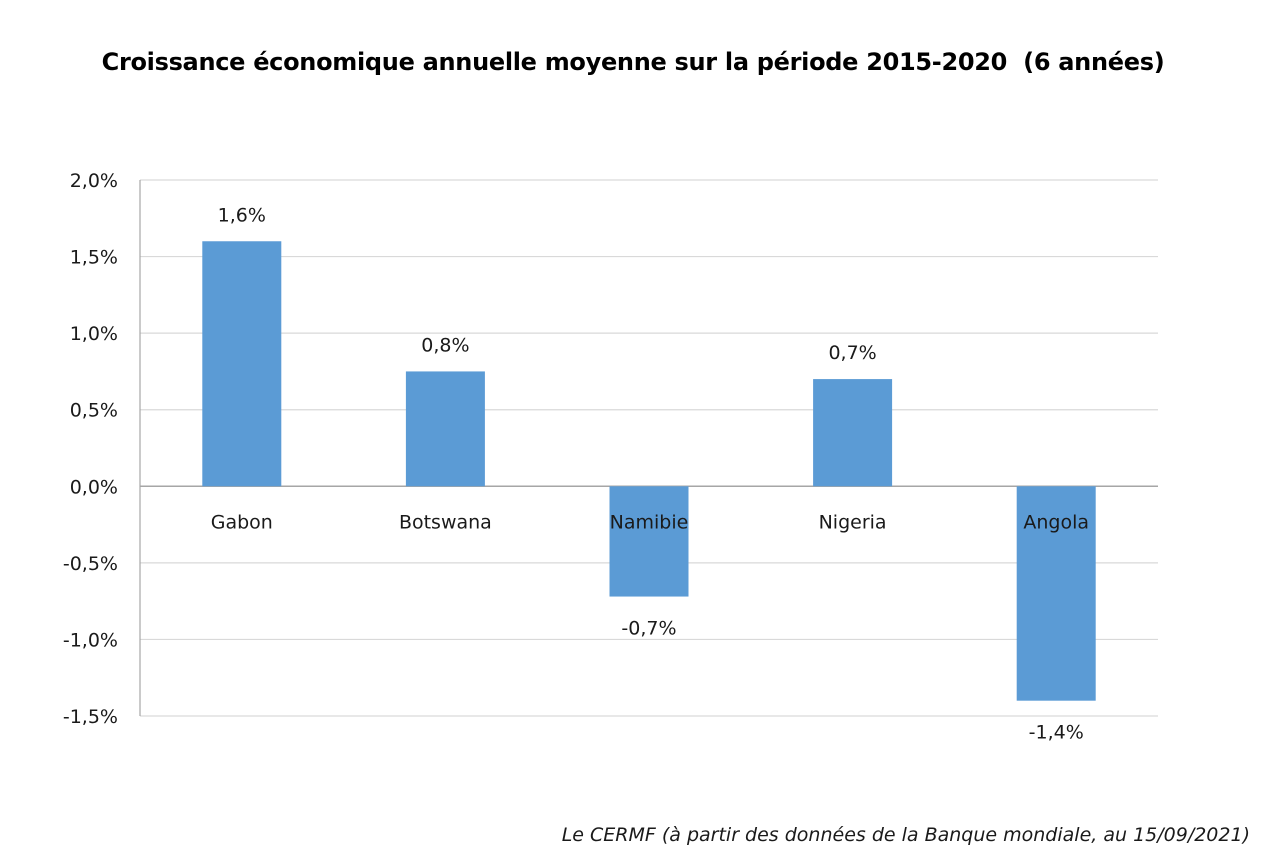  What do you see at coordinates (94, 334) in the screenshot?
I see `y-tick-label: 1,0%` at bounding box center [94, 334].